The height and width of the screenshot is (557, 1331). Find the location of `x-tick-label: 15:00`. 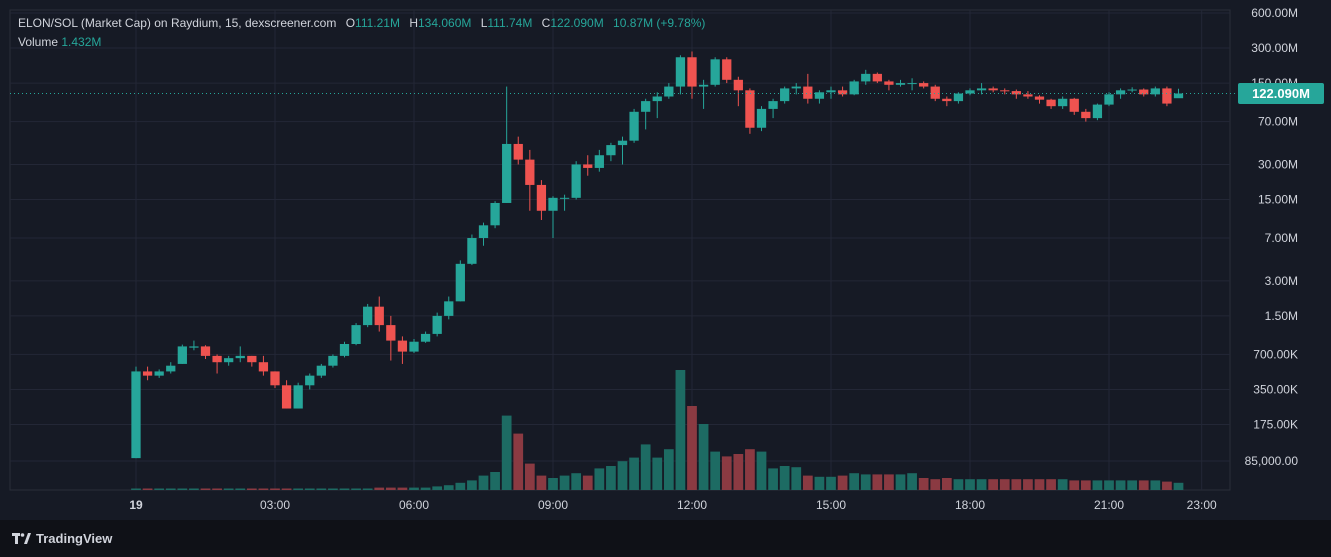

x-tick-label: 15:00 is located at coordinates (831, 505).